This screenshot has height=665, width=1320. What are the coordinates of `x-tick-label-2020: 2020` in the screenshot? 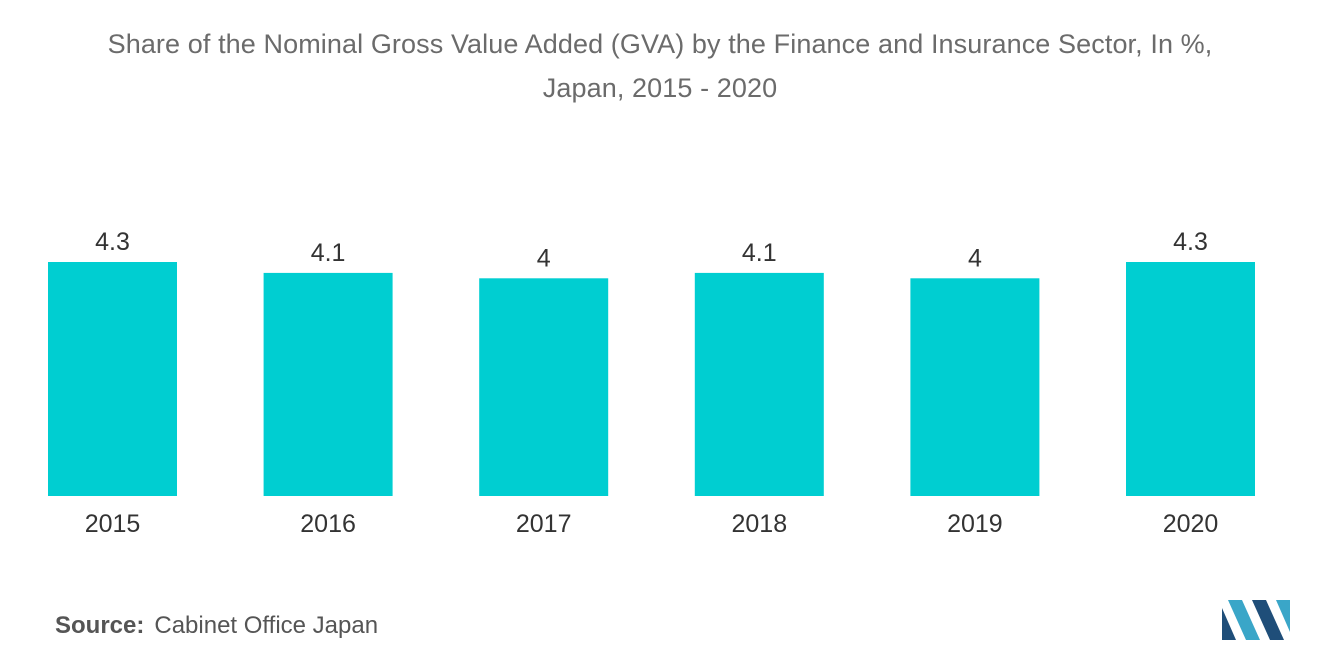 It's located at (1191, 524).